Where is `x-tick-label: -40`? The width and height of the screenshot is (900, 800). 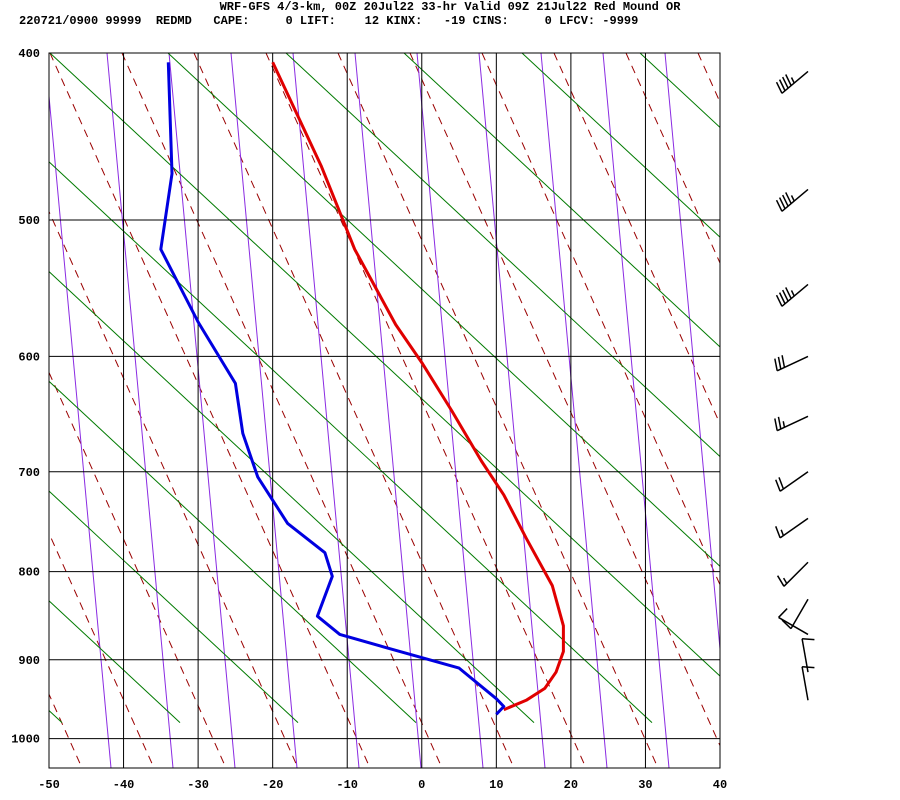
x-tick-label: -40 is located at coordinates (124, 785).